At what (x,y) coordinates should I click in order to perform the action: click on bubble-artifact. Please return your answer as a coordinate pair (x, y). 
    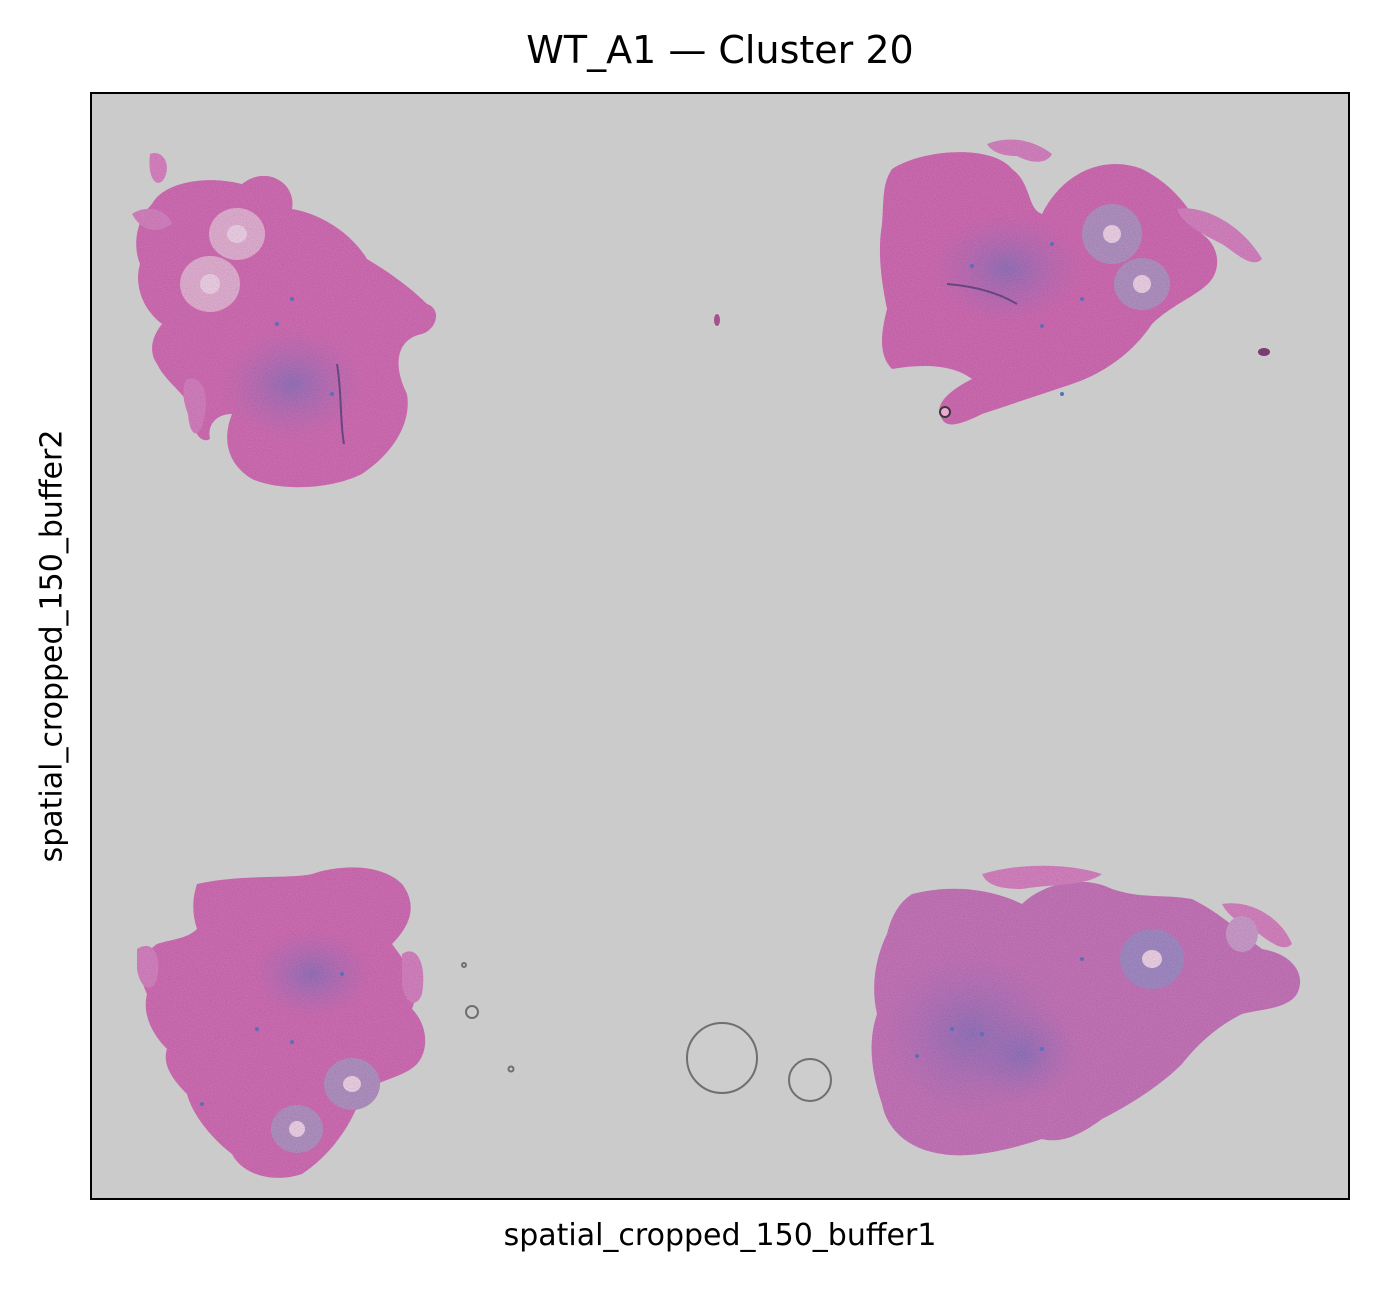
    Looking at the image, I should click on (945, 412).